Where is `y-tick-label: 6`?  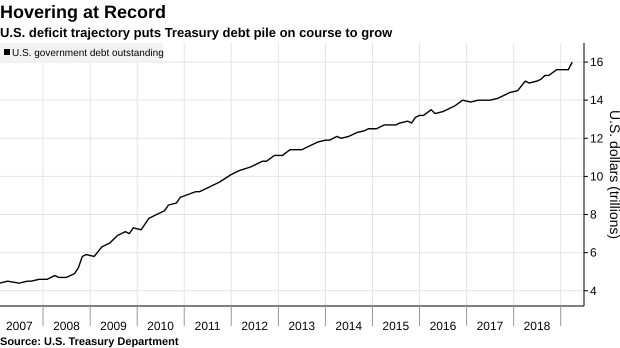
y-tick-label: 6 is located at coordinates (593, 253).